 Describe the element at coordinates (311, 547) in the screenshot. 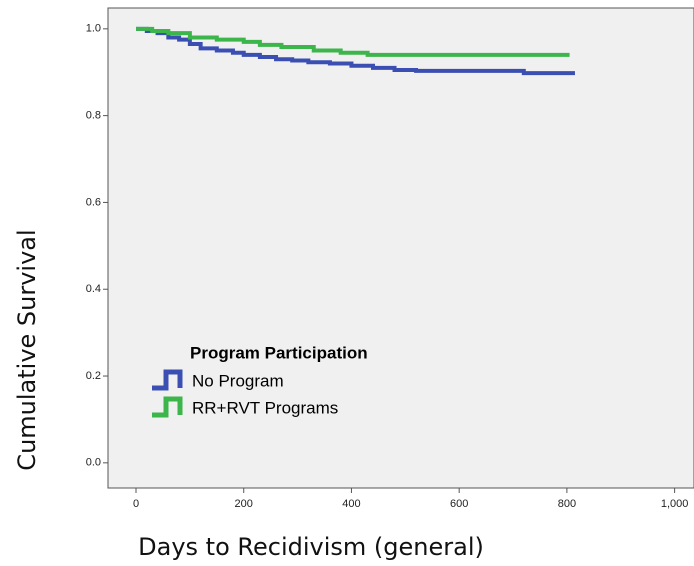

I see `x-axis-label: Days to Recidivism (general)` at that location.